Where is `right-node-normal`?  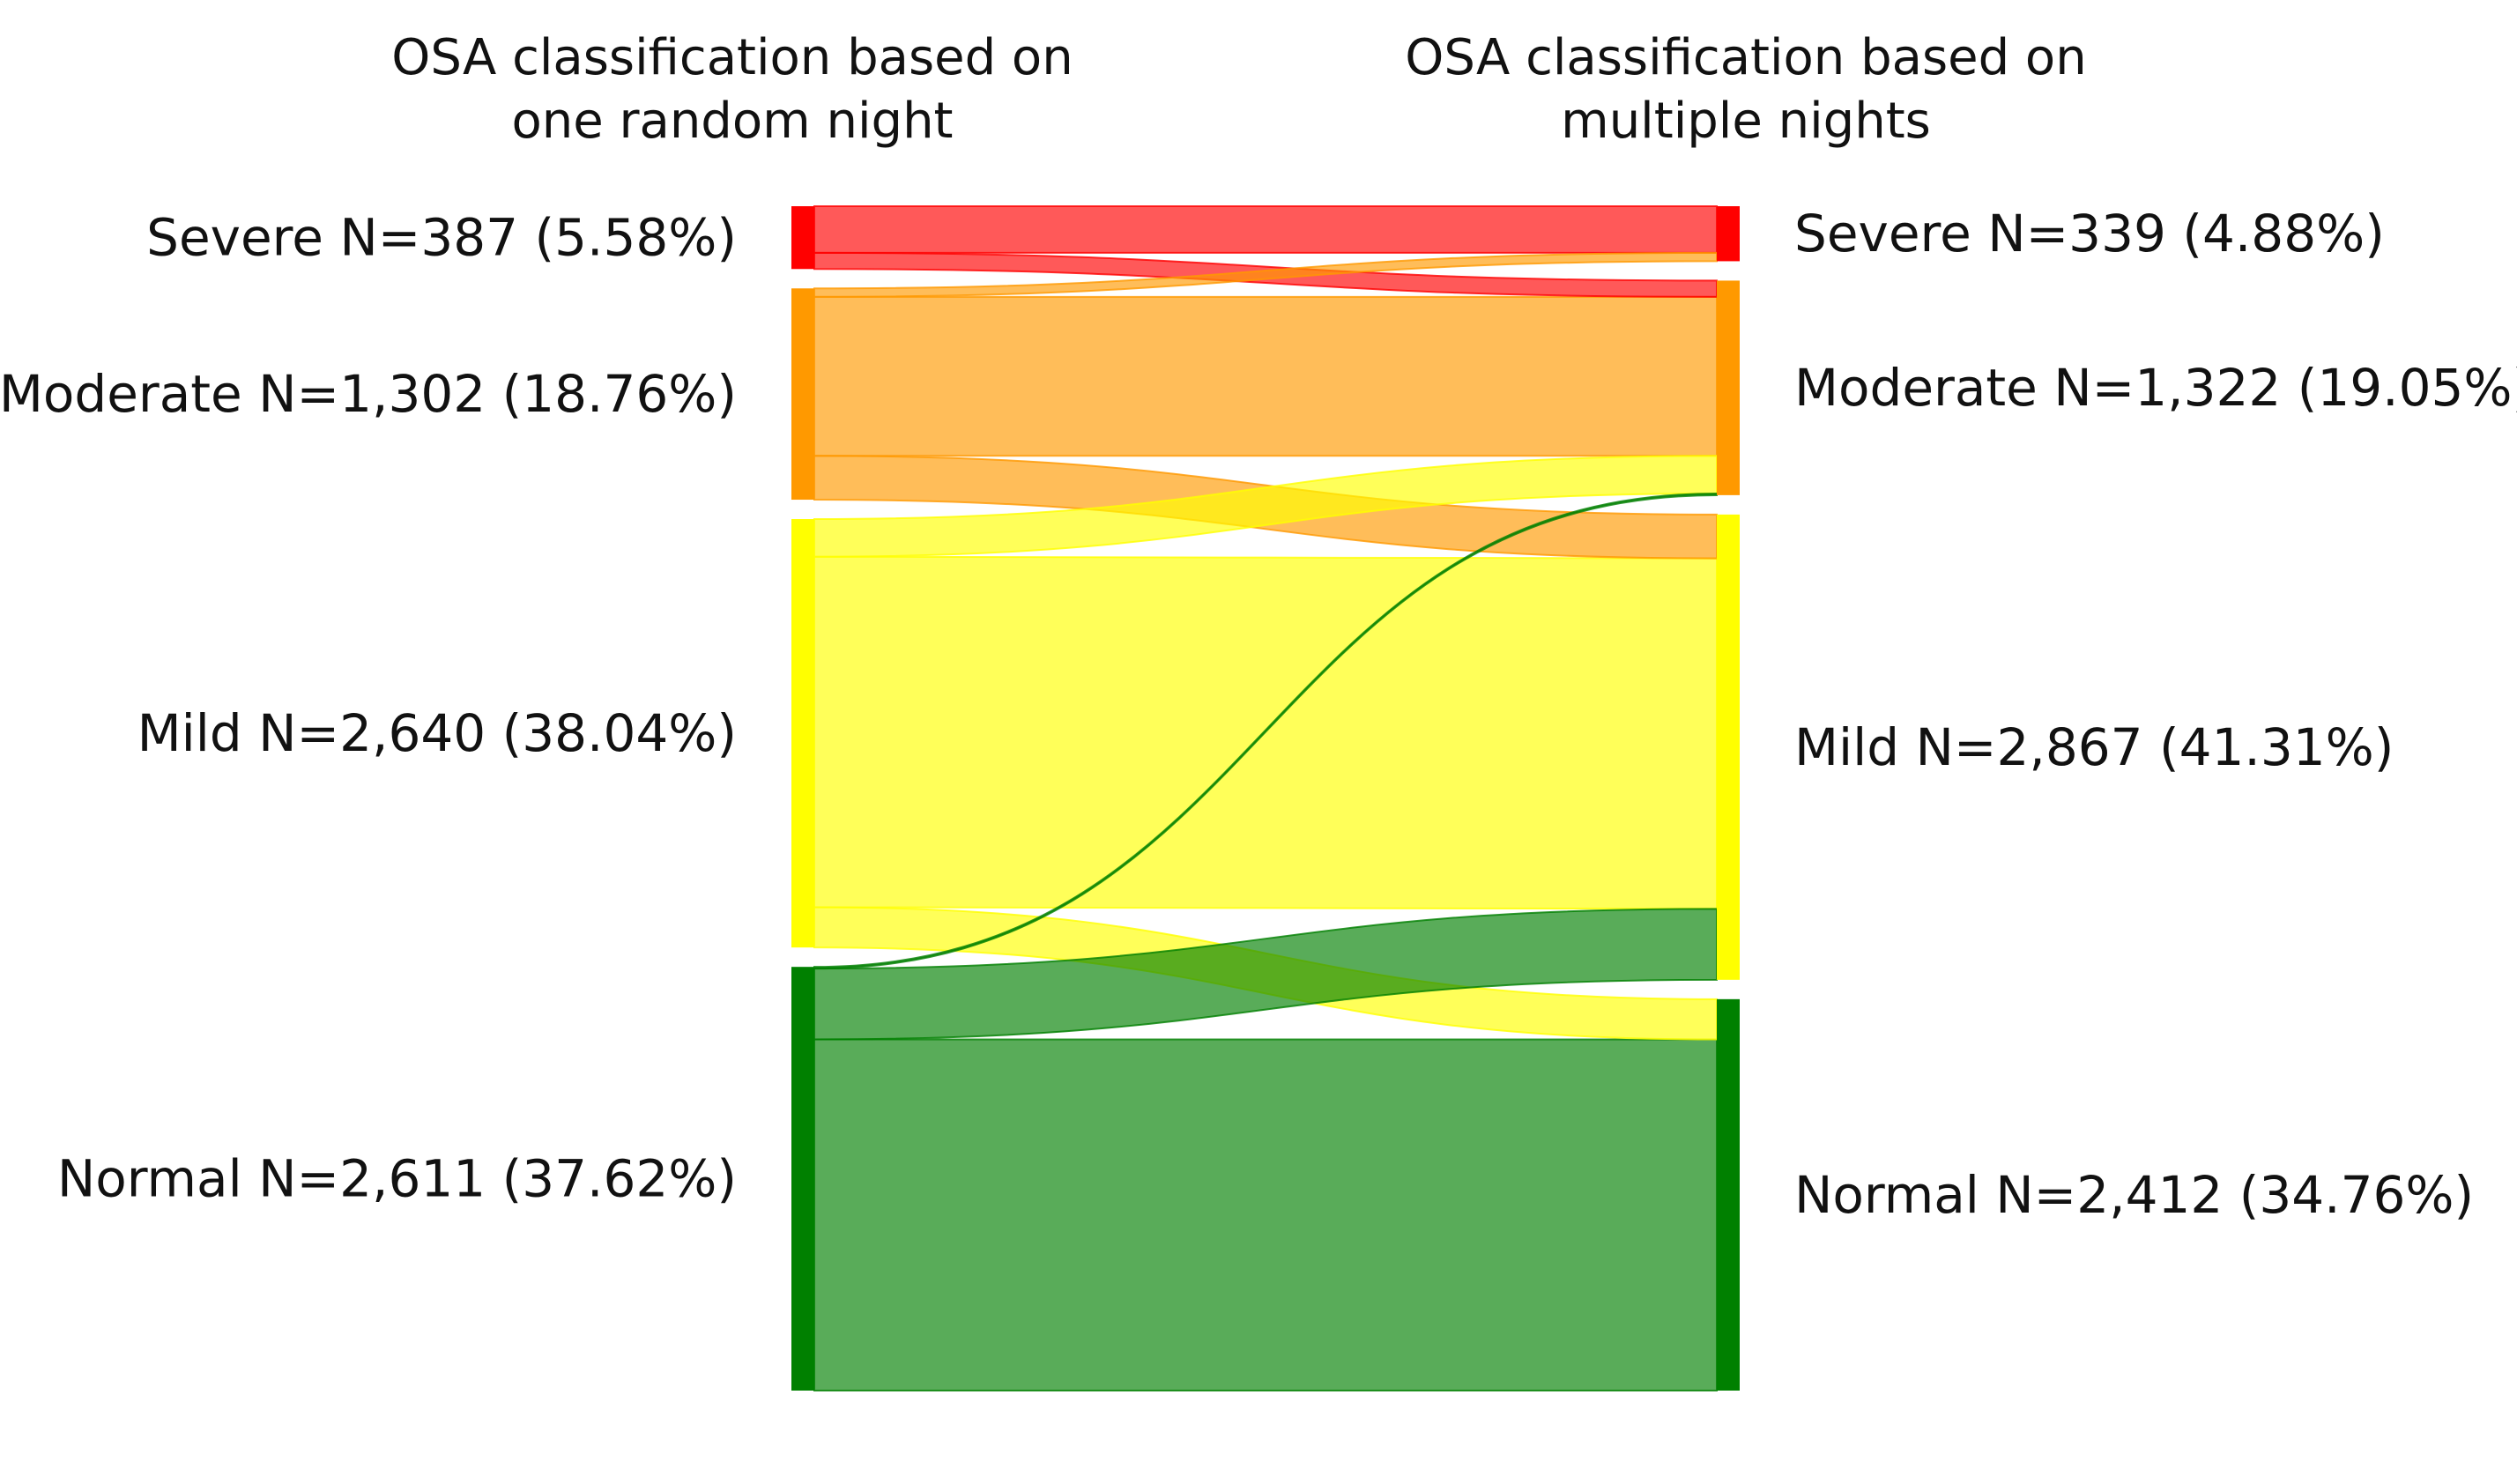
right-node-normal is located at coordinates (1728, 1194).